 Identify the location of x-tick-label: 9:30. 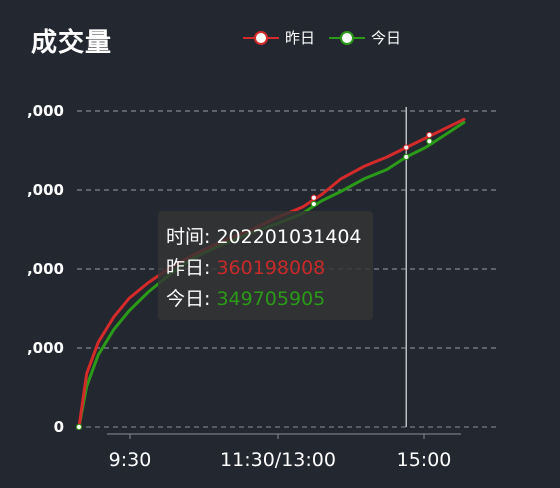
(130, 460).